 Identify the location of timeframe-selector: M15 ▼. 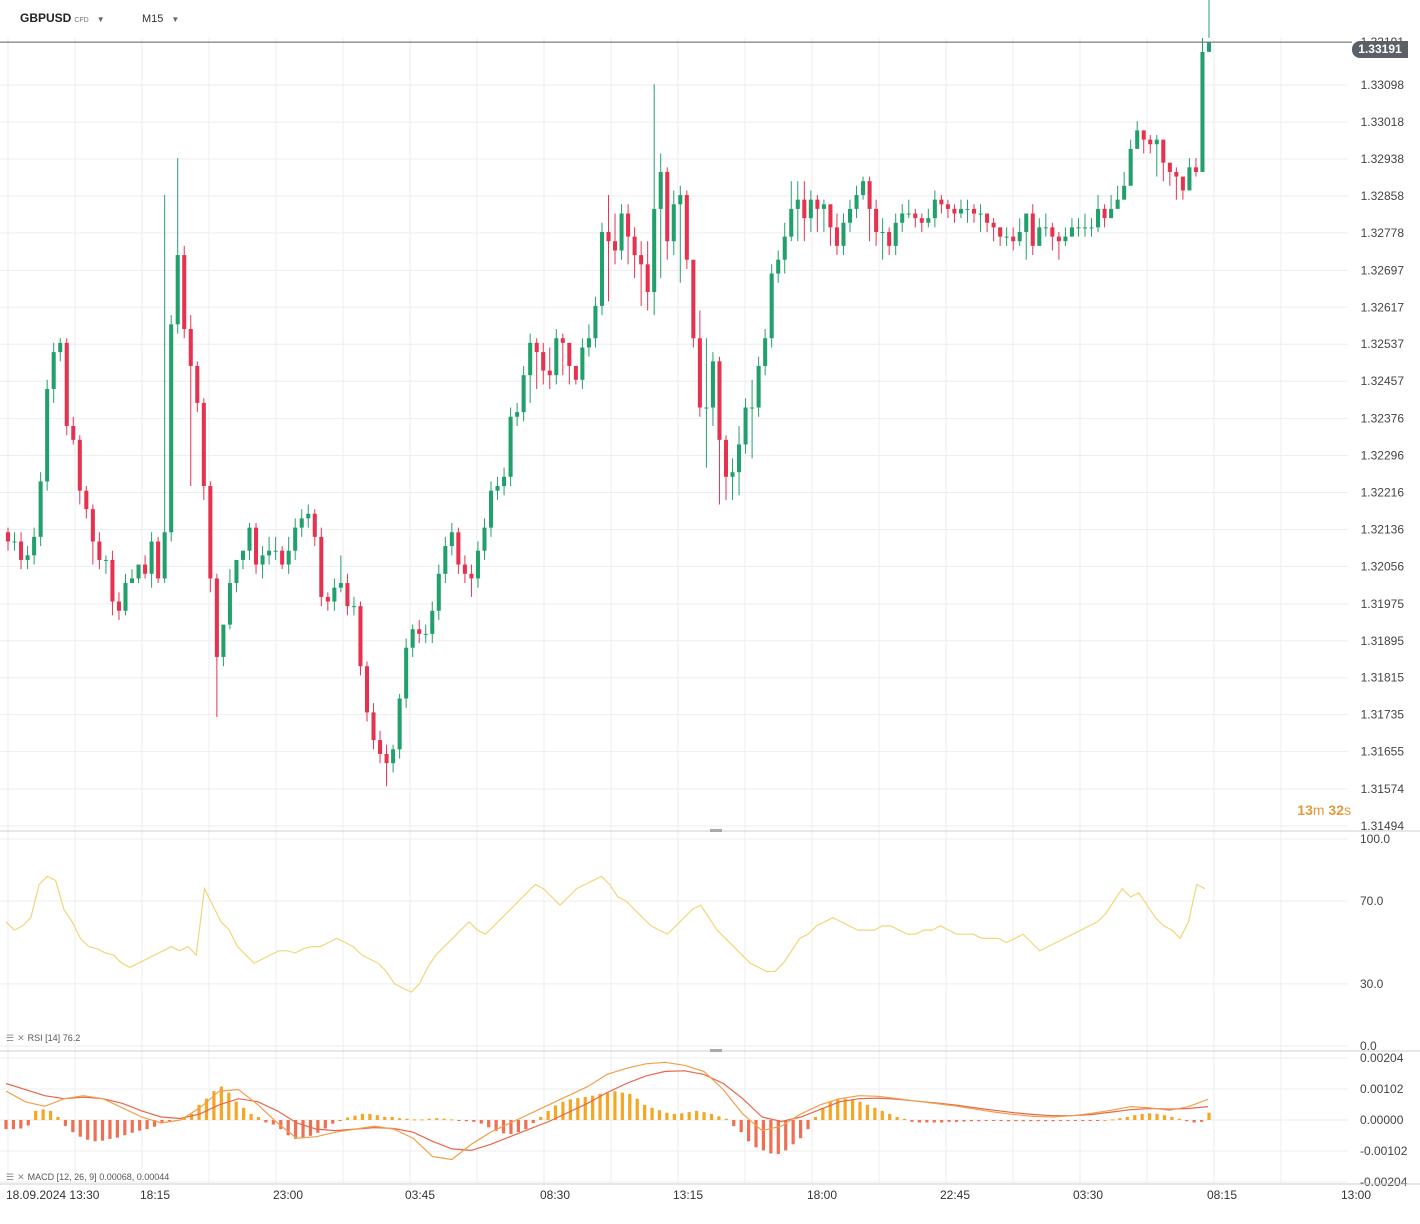
(160, 19).